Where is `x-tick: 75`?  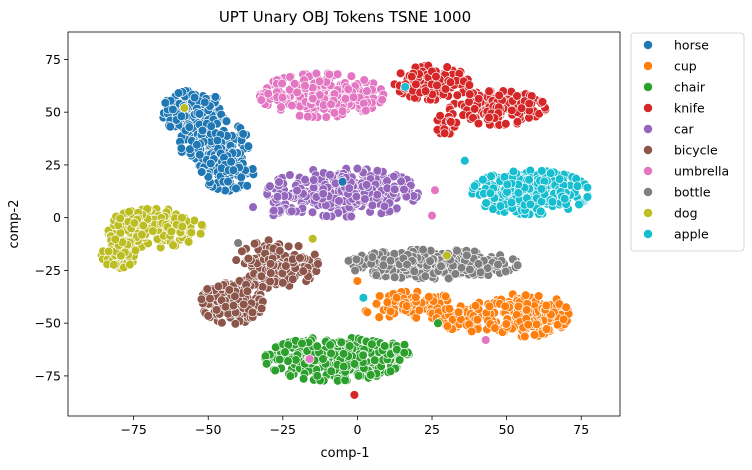 x-tick: 75 is located at coordinates (581, 426).